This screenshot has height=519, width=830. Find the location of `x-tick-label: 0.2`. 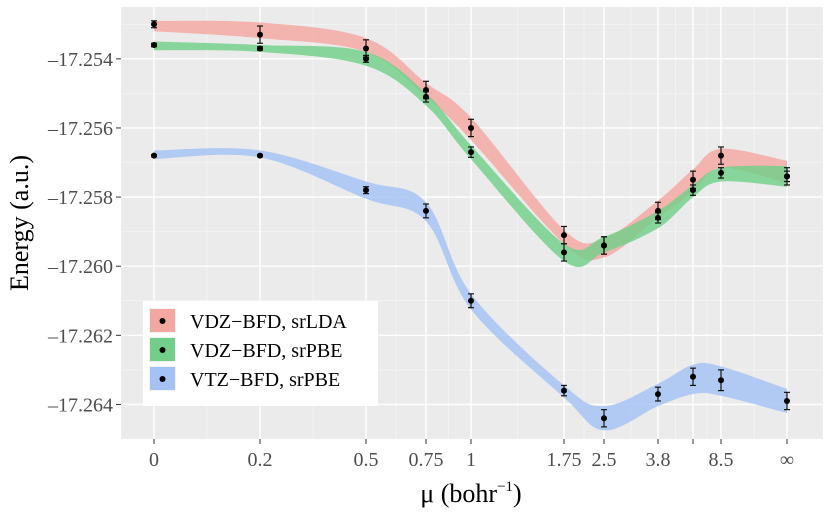

x-tick-label: 0.2 is located at coordinates (260, 460).